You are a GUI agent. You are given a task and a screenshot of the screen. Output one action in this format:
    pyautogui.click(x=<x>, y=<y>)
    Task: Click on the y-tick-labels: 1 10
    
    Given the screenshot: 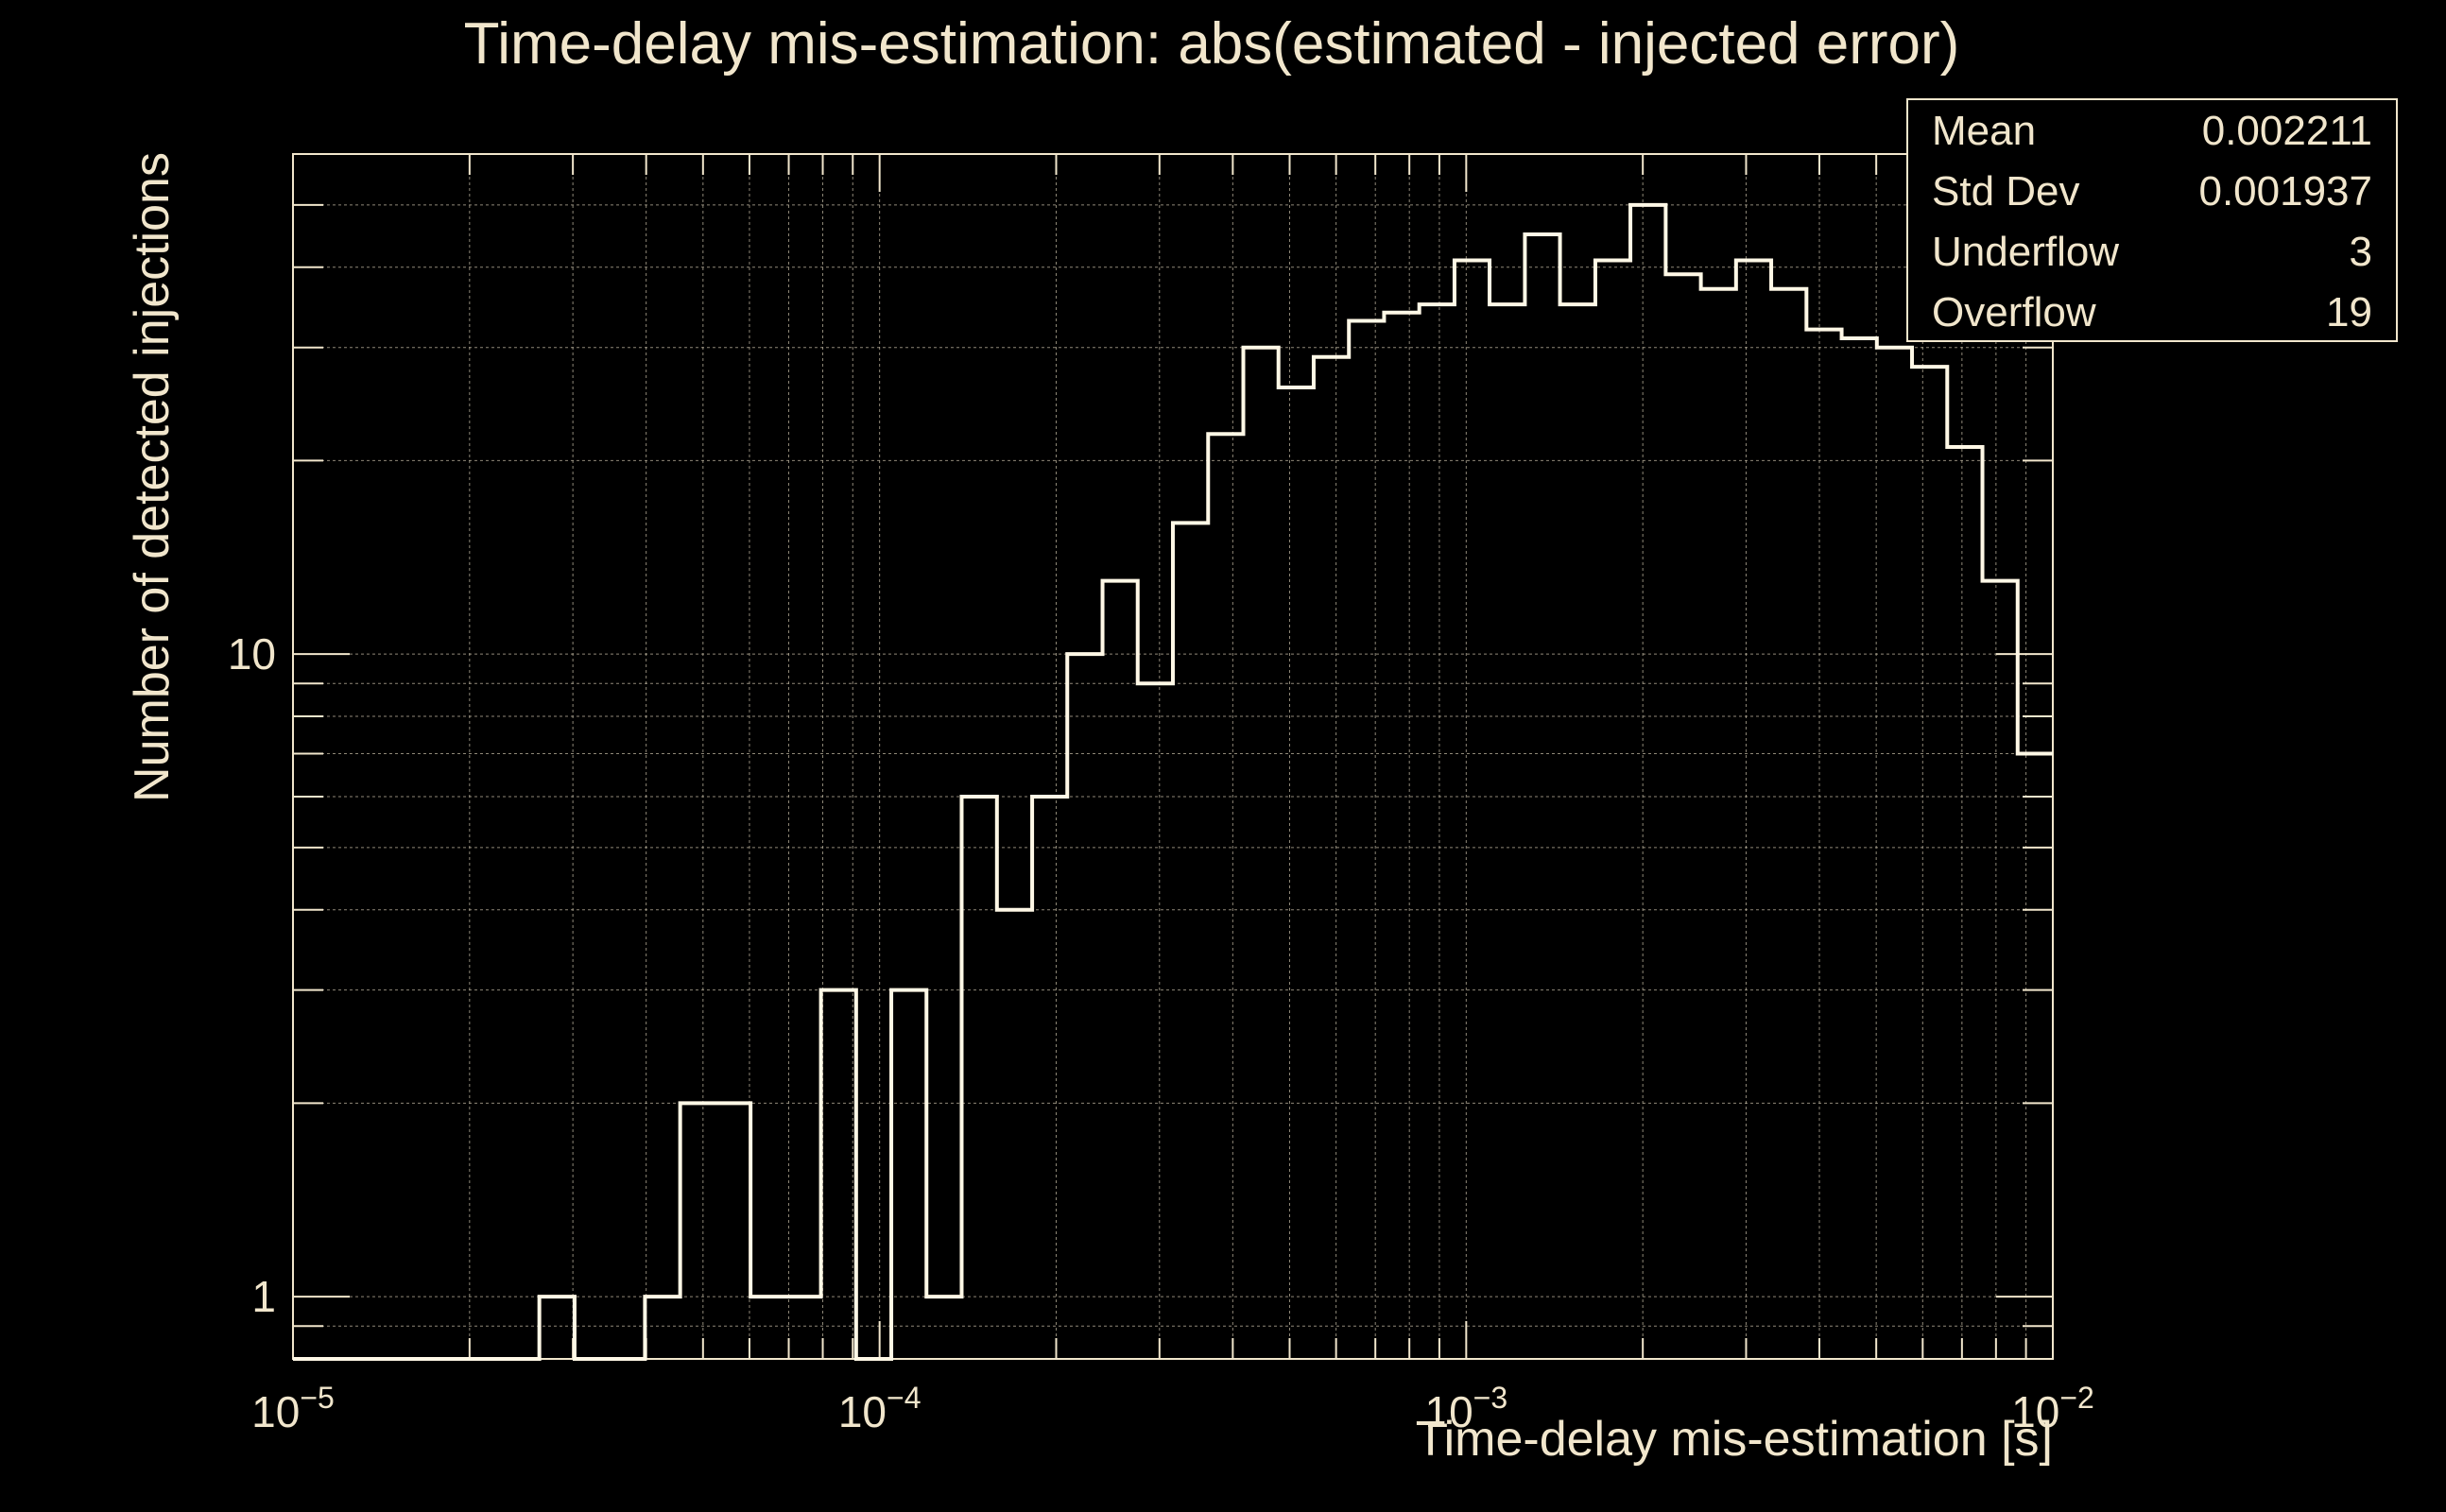 What is the action you would take?
    pyautogui.click(x=252, y=975)
    